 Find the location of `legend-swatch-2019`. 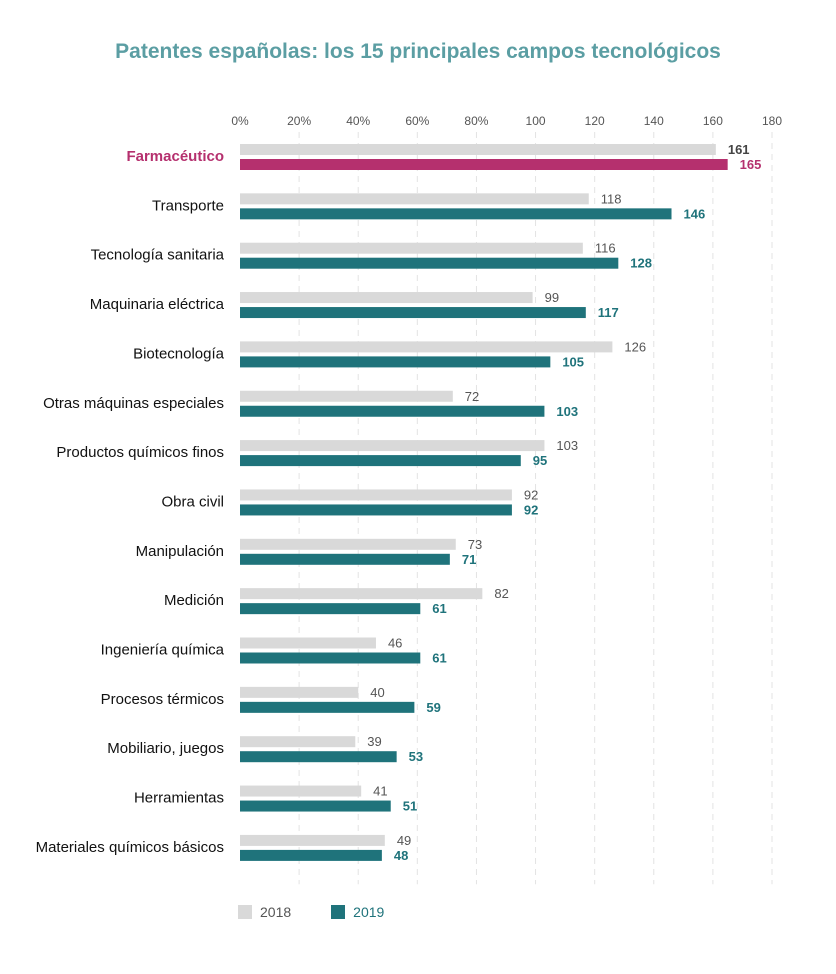

legend-swatch-2019 is located at coordinates (338, 912).